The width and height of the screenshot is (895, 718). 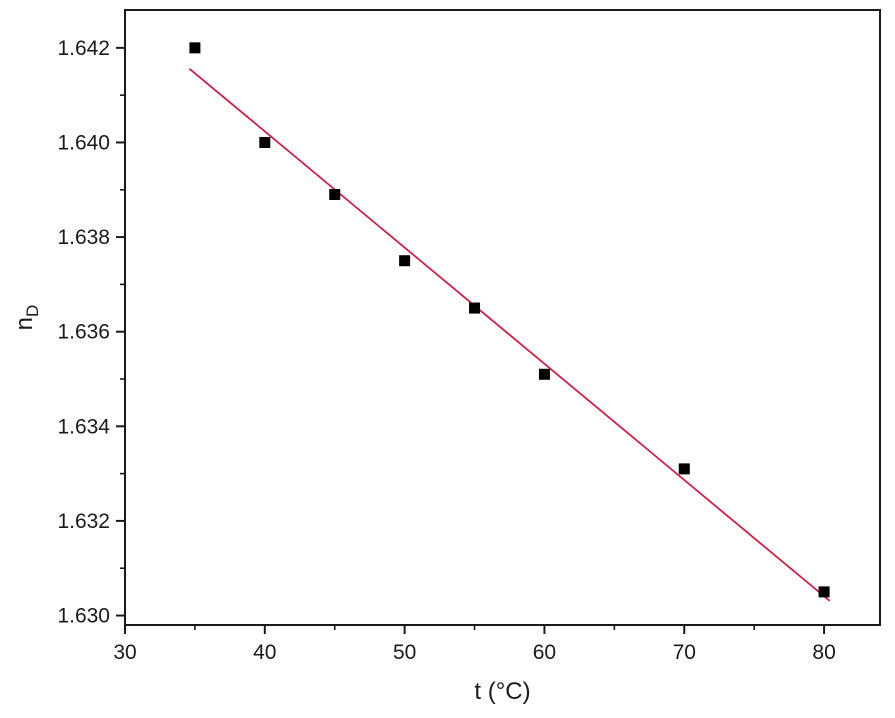 I want to click on y-tick-label: 1.630, so click(x=83, y=616).